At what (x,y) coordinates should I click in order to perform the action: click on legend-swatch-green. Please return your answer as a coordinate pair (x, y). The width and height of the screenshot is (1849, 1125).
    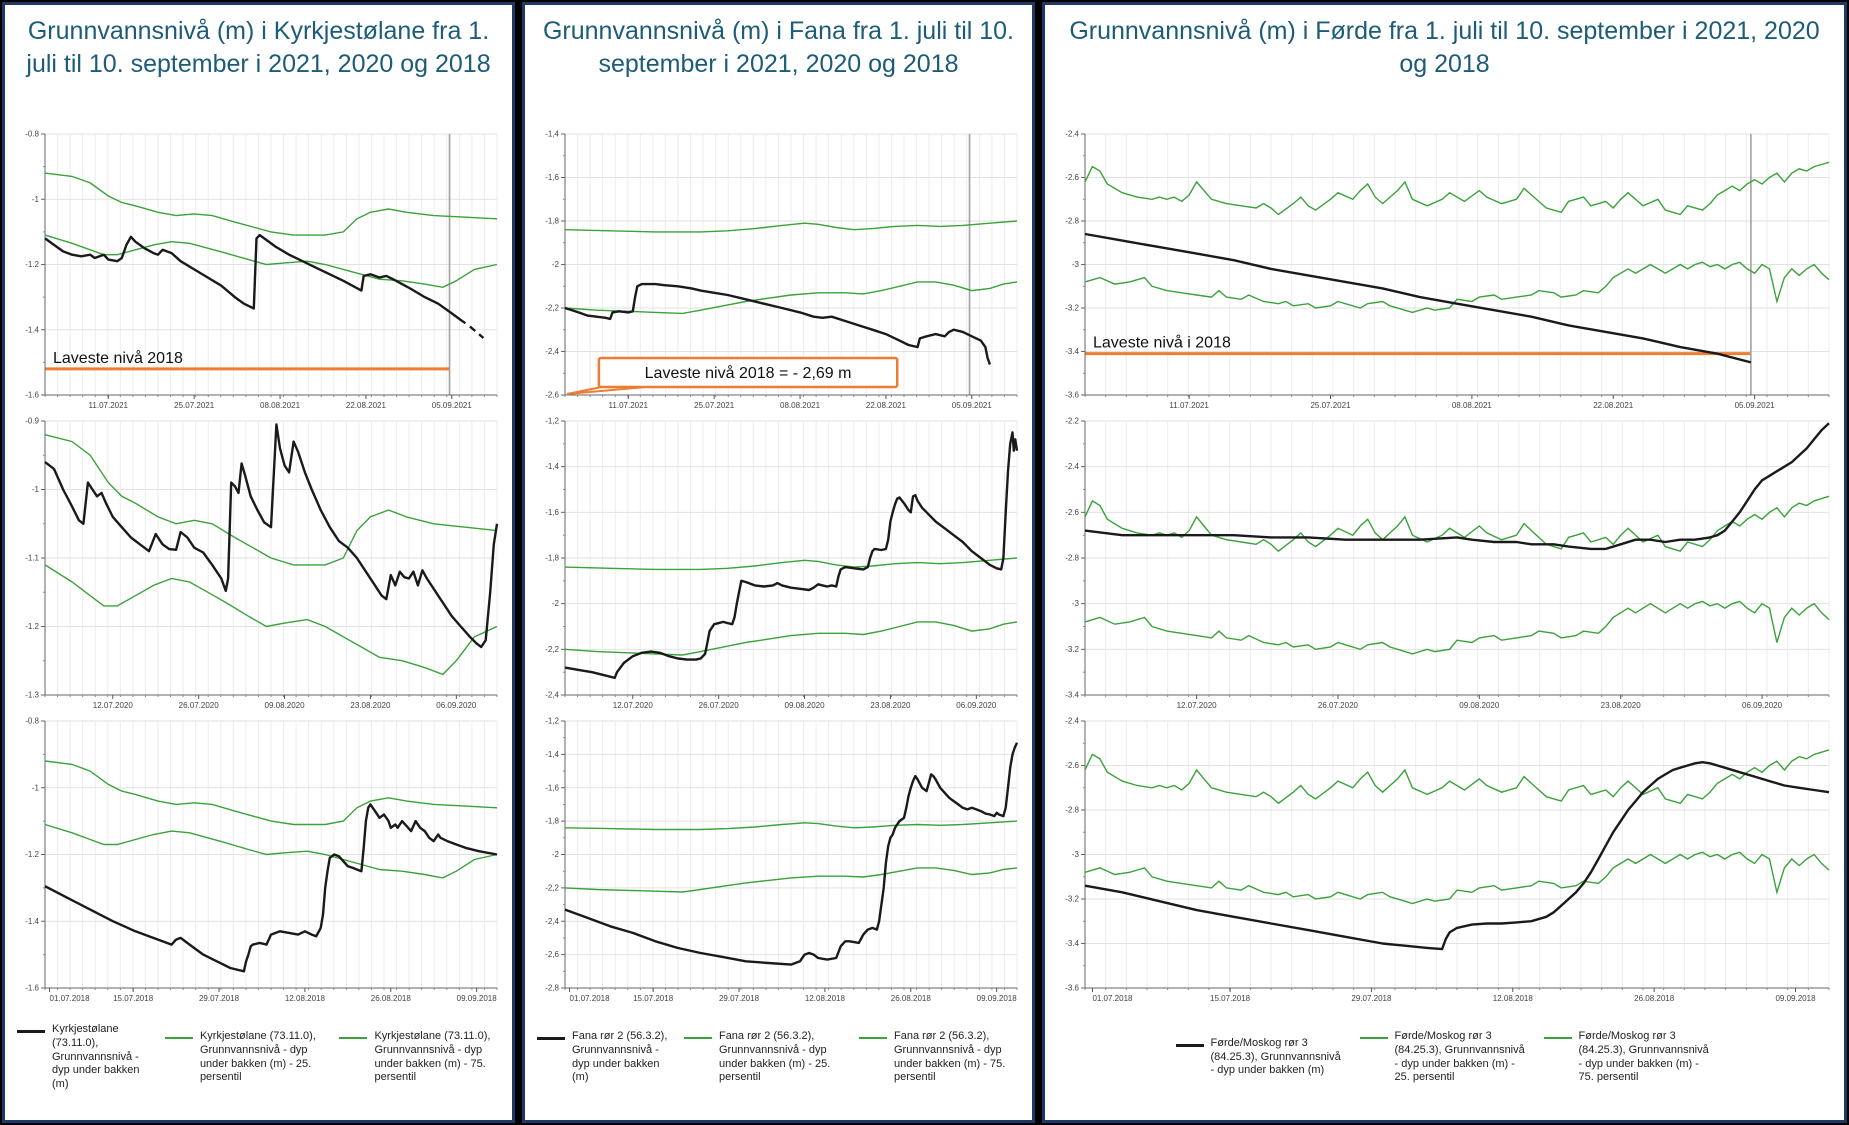
    Looking at the image, I should click on (697, 1038).